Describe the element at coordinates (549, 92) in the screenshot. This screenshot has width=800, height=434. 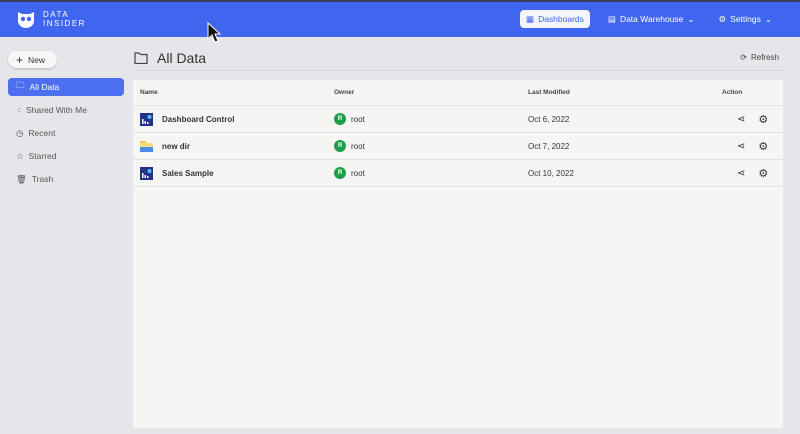
I see `column-last-modified: Last Modified` at that location.